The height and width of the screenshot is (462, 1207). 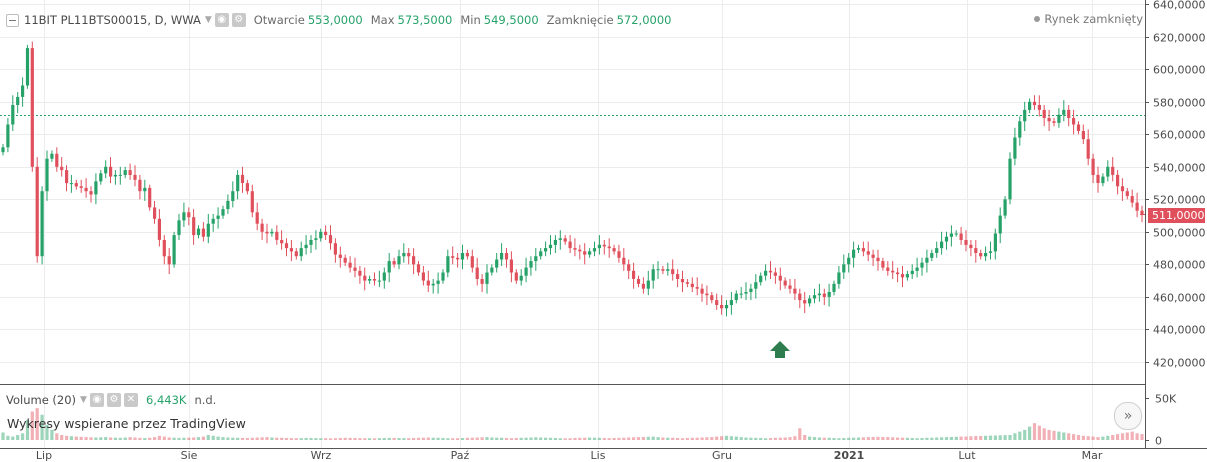 I want to click on powered-by-tradingview: Wykresy wspierane przez TradingView, so click(x=126, y=423).